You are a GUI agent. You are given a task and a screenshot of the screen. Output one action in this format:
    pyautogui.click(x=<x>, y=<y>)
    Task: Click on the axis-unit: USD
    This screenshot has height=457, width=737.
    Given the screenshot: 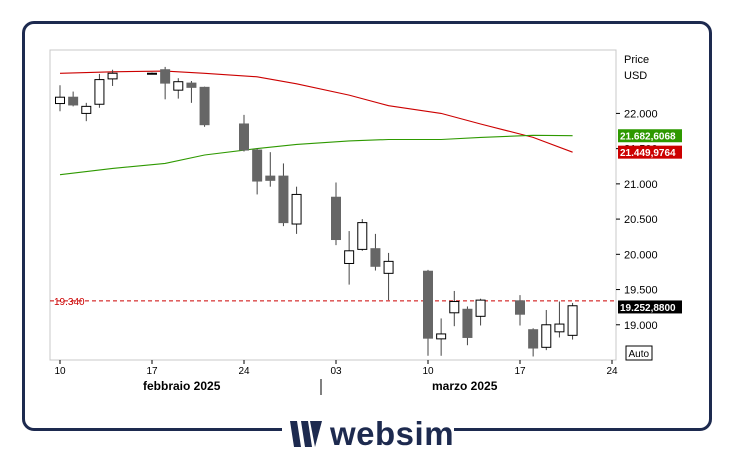 What is the action you would take?
    pyautogui.click(x=635, y=76)
    